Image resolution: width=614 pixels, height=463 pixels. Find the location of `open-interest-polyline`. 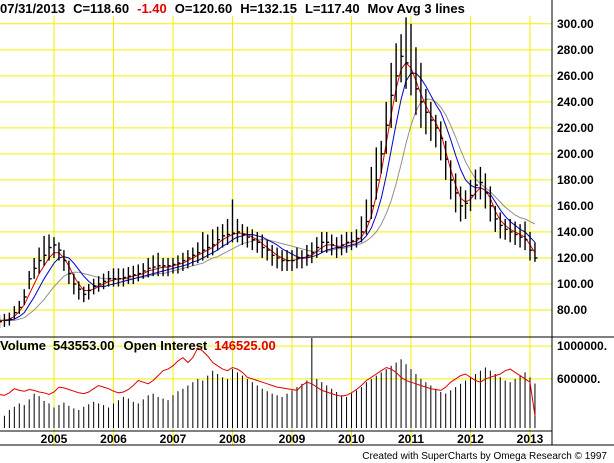

open-interest-polyline is located at coordinates (268, 382).